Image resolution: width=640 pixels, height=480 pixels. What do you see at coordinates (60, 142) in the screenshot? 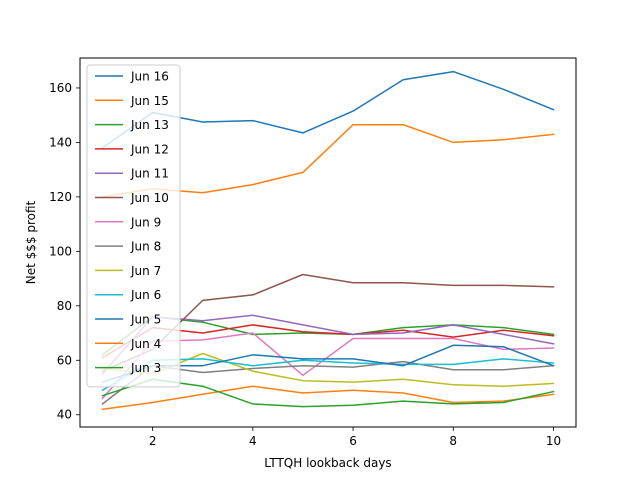
I see `y-tick-label: 140` at bounding box center [60, 142].